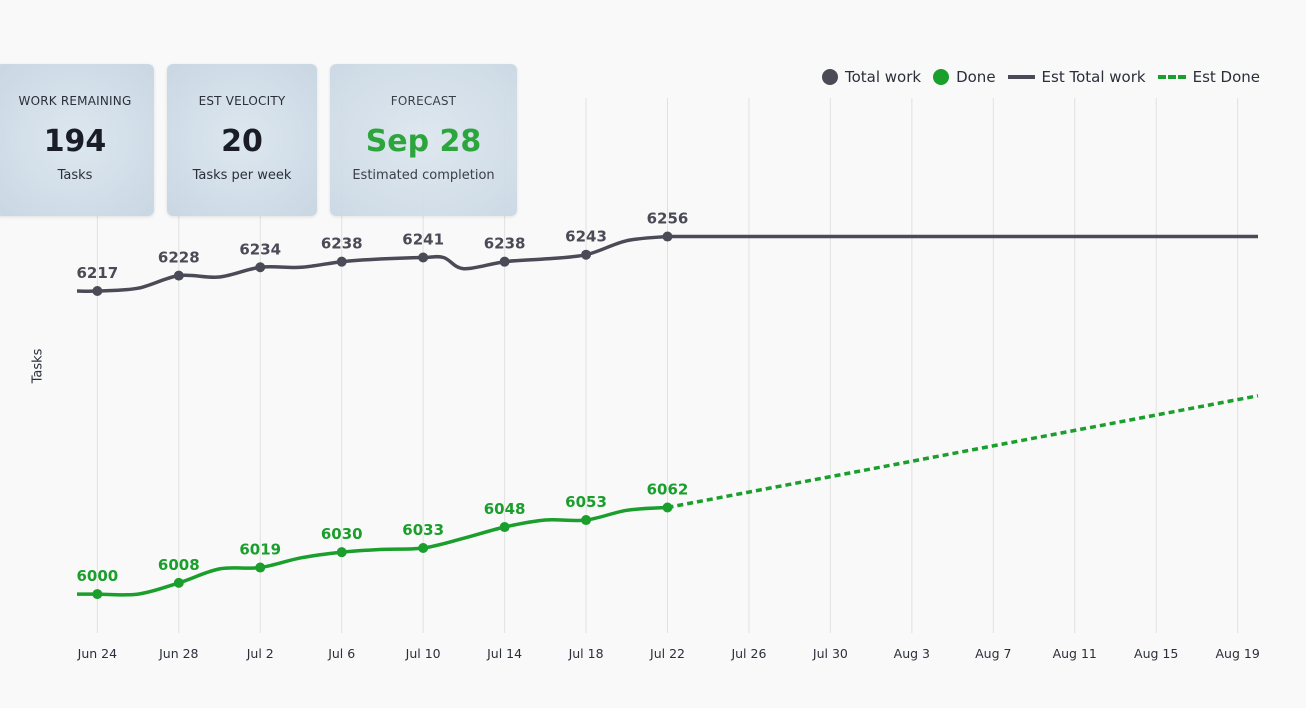 The image size is (1306, 708). What do you see at coordinates (1075, 653) in the screenshot?
I see `x-tick-label: Aug 11` at bounding box center [1075, 653].